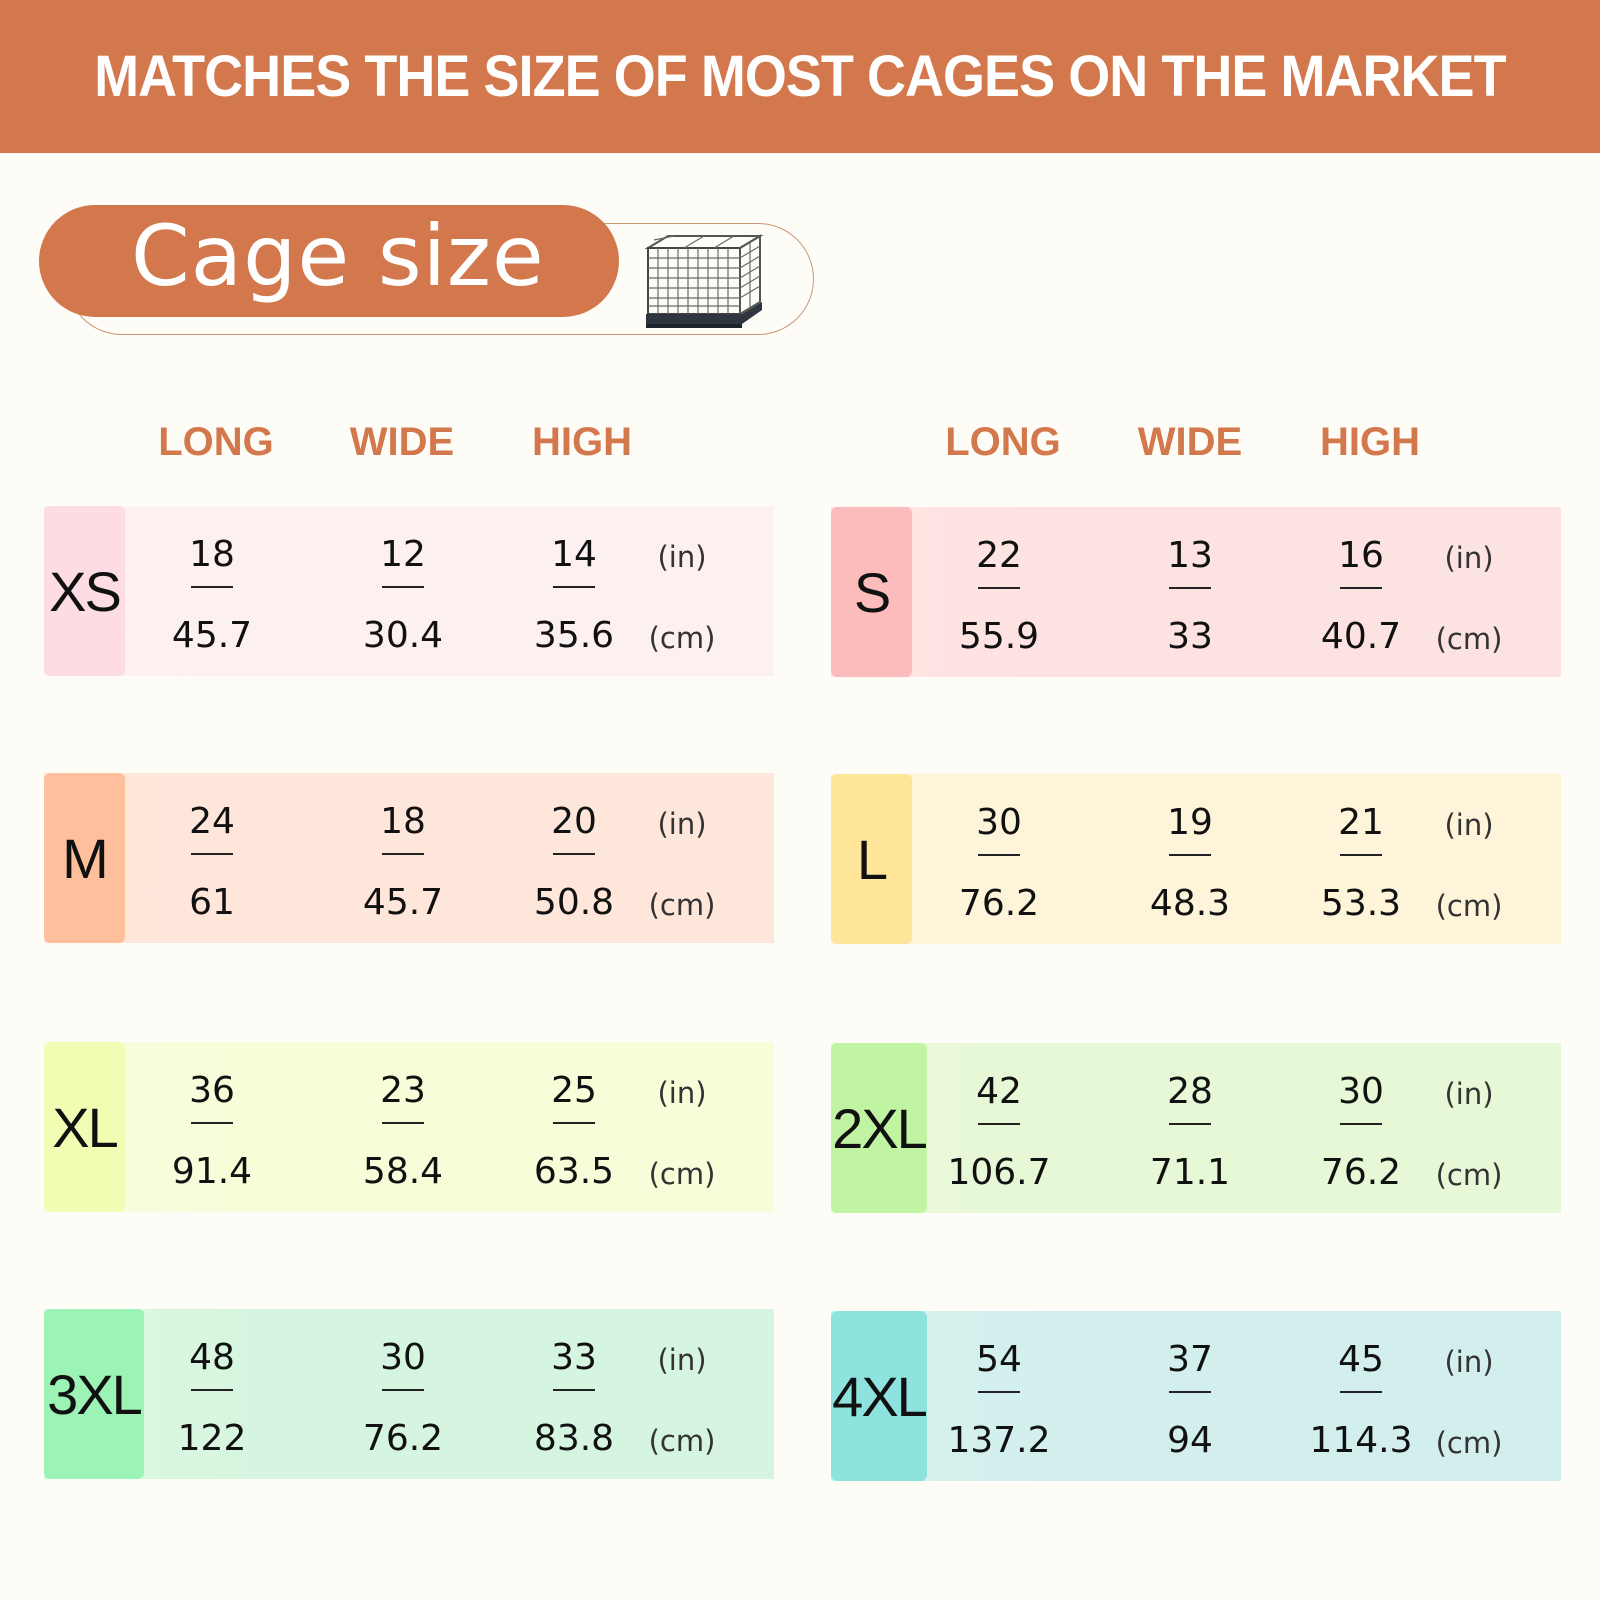 Image resolution: width=1600 pixels, height=1600 pixels. I want to click on size-row: 2XL 42 106.7 28 71.1 30 76.2 (in) (cm), so click(1196, 1128).